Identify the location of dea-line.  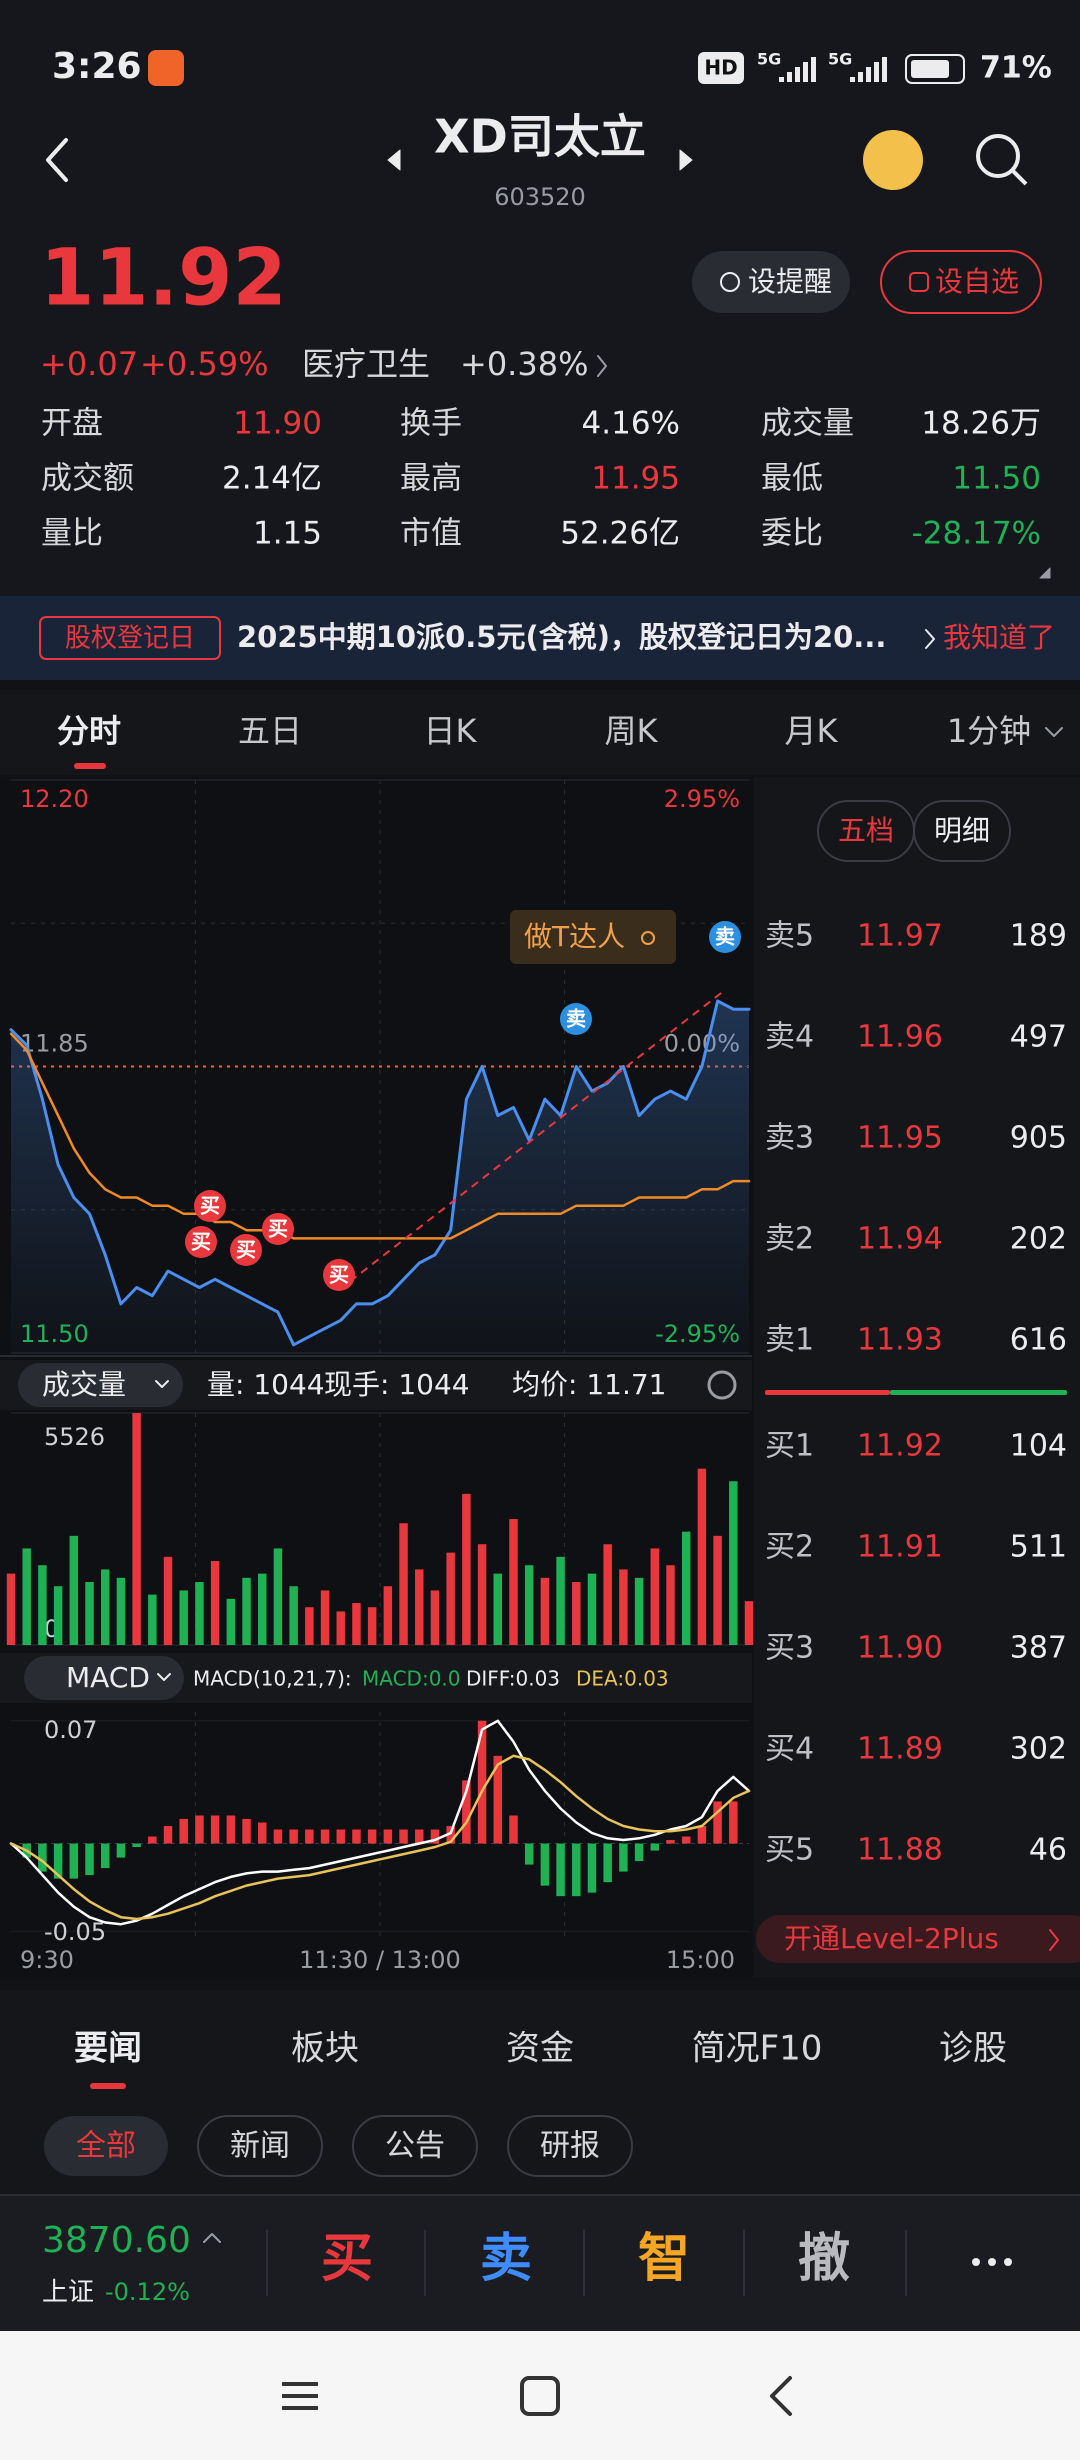
(380, 1837).